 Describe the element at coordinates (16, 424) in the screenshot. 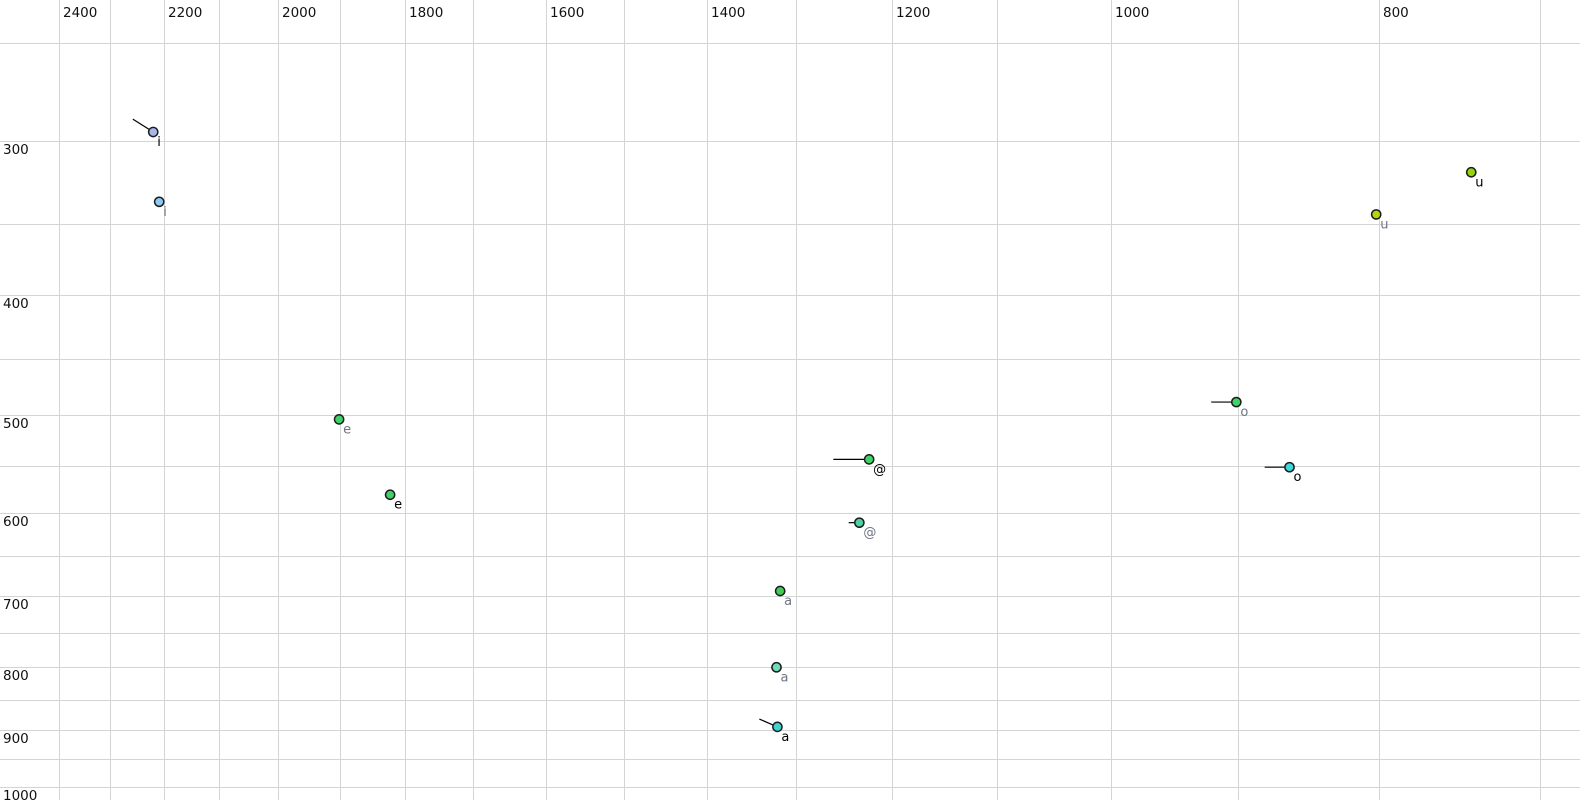

I see `y-tick-label-500: 500` at that location.